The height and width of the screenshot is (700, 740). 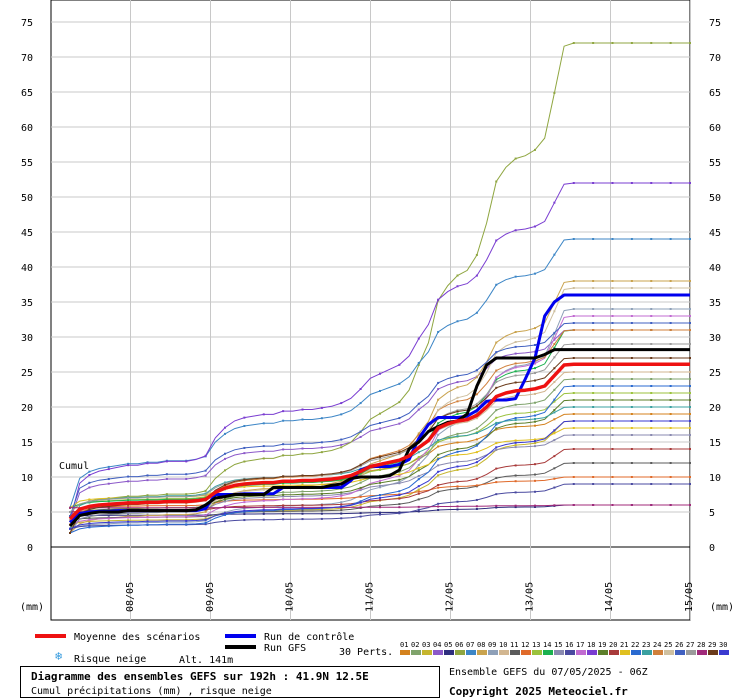 What do you see at coordinates (515, 652) in the screenshot?
I see `member-legend-swatch` at bounding box center [515, 652].